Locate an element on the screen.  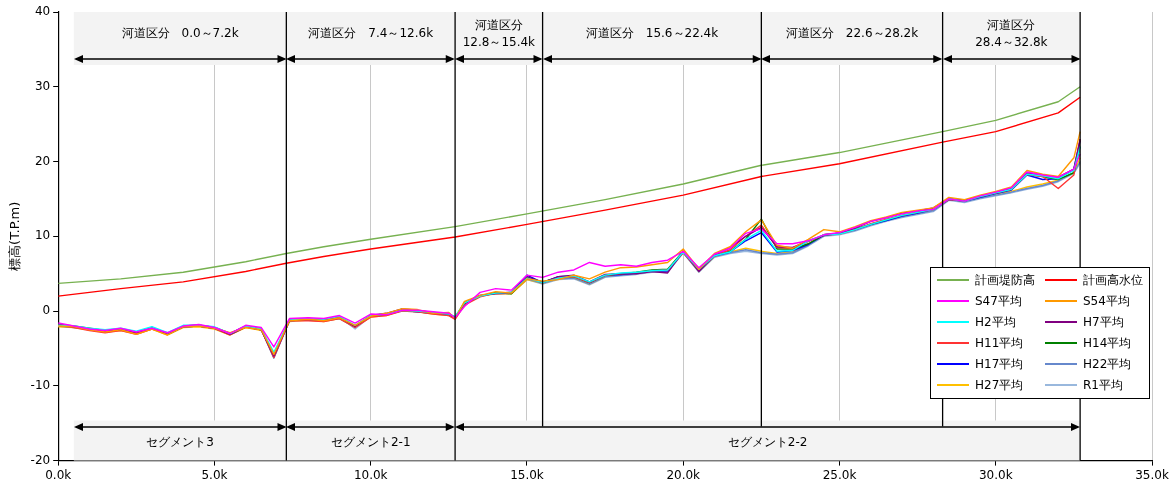
x-tick-label: 30.0k is located at coordinates (995, 474).